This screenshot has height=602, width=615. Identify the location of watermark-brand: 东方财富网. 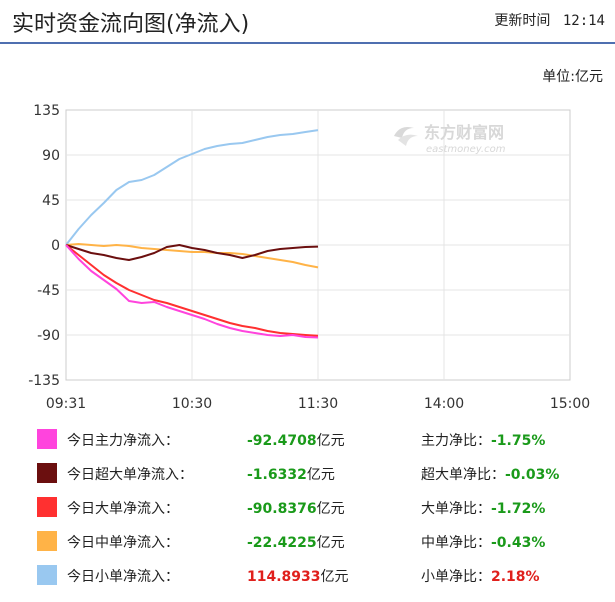
(464, 132).